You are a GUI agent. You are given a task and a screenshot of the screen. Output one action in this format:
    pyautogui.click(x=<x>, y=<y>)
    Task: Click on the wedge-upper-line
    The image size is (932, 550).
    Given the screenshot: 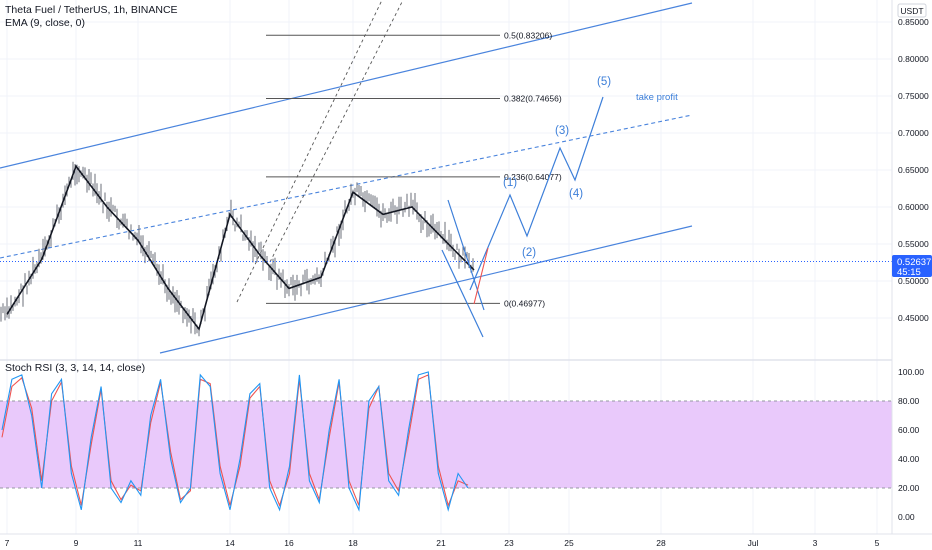 What is the action you would take?
    pyautogui.click(x=466, y=255)
    